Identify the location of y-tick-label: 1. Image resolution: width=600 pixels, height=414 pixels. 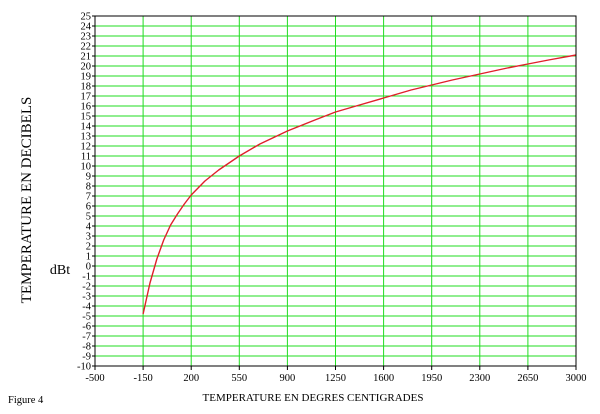
(88, 257).